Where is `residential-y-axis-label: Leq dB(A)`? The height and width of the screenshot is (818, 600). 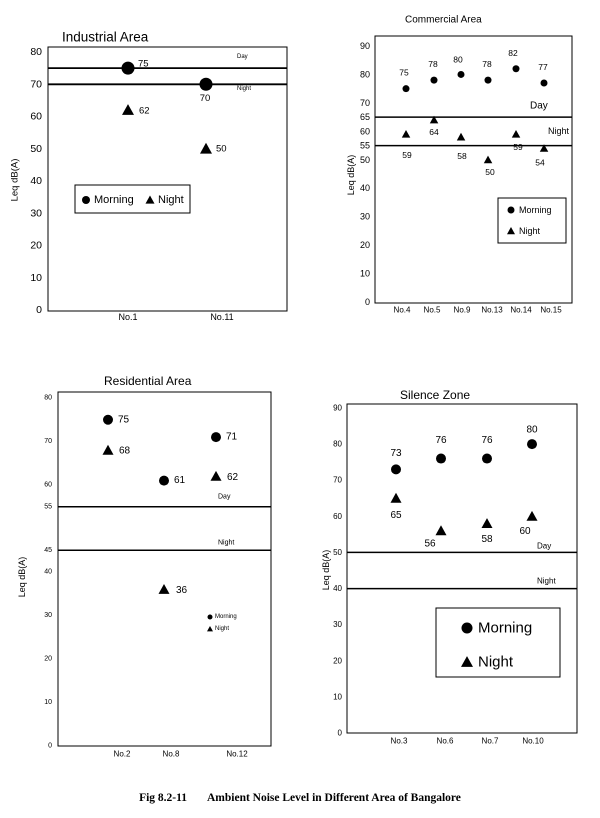
residential-y-axis-label: Leq dB(A) is located at coordinates (22, 577).